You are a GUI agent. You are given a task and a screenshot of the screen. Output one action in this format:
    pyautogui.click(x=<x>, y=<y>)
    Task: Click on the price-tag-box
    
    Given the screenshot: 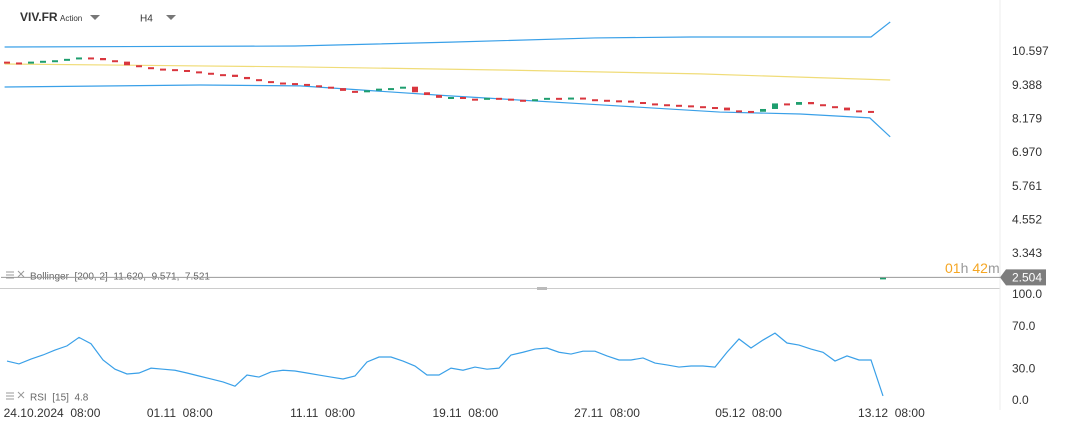 What is the action you would take?
    pyautogui.click(x=1023, y=277)
    